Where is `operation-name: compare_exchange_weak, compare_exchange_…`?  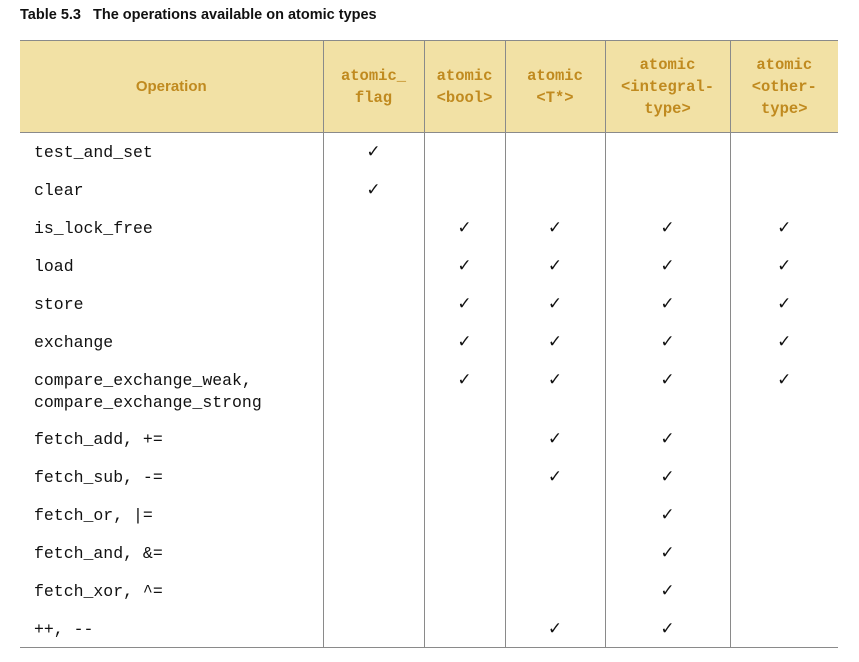 operation-name: compare_exchange_weak, compare_exchange_… is located at coordinates (148, 391).